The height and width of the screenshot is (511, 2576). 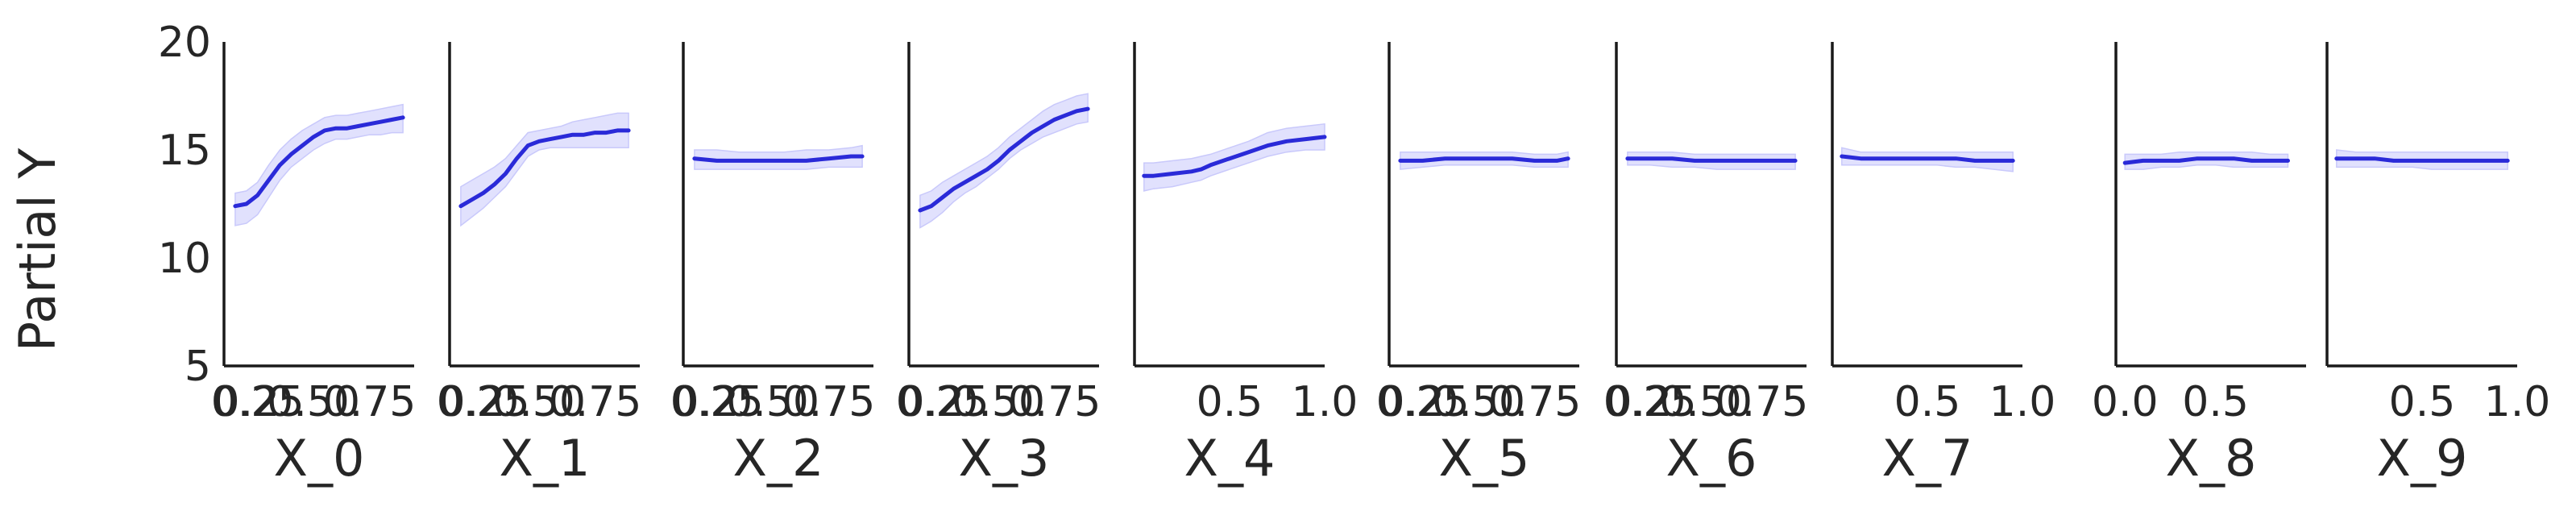 I want to click on panel-x-1: 0.20.250.500.75X_1, so click(x=539, y=265).